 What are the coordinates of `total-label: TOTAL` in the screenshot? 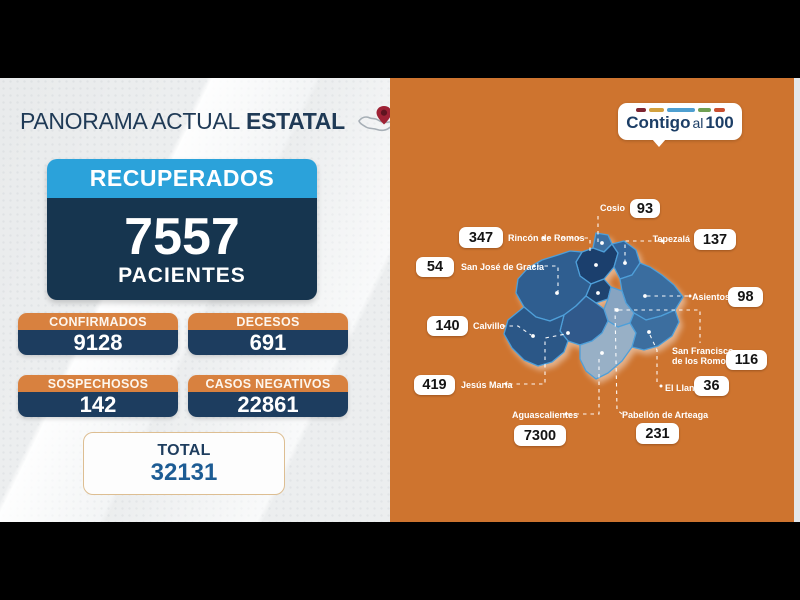 It's located at (184, 450).